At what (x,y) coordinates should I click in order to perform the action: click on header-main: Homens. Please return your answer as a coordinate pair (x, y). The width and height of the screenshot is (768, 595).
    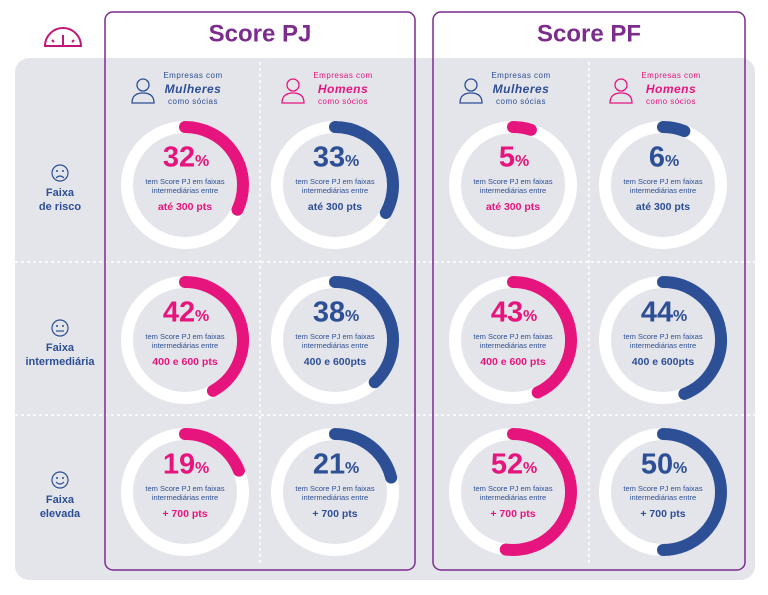
    Looking at the image, I should click on (671, 89).